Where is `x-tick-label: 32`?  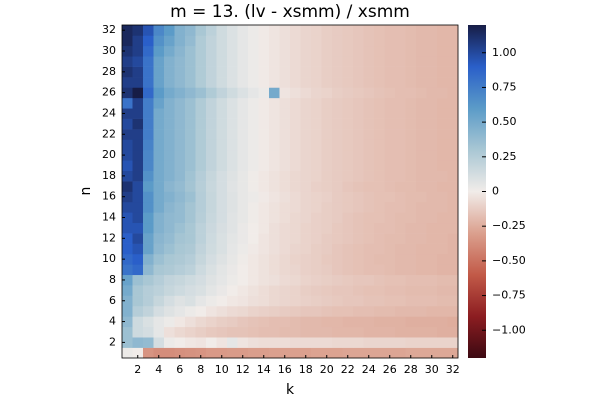 x-tick-label: 32 is located at coordinates (453, 369).